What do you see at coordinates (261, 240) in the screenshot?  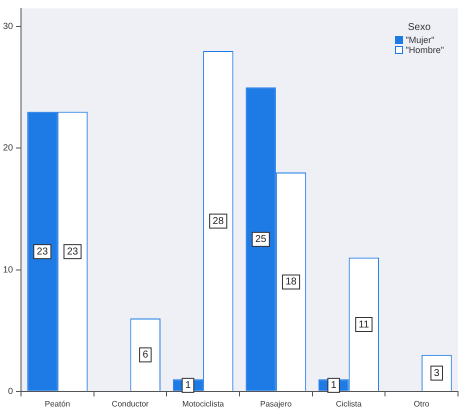 I see `data-label: 25` at bounding box center [261, 240].